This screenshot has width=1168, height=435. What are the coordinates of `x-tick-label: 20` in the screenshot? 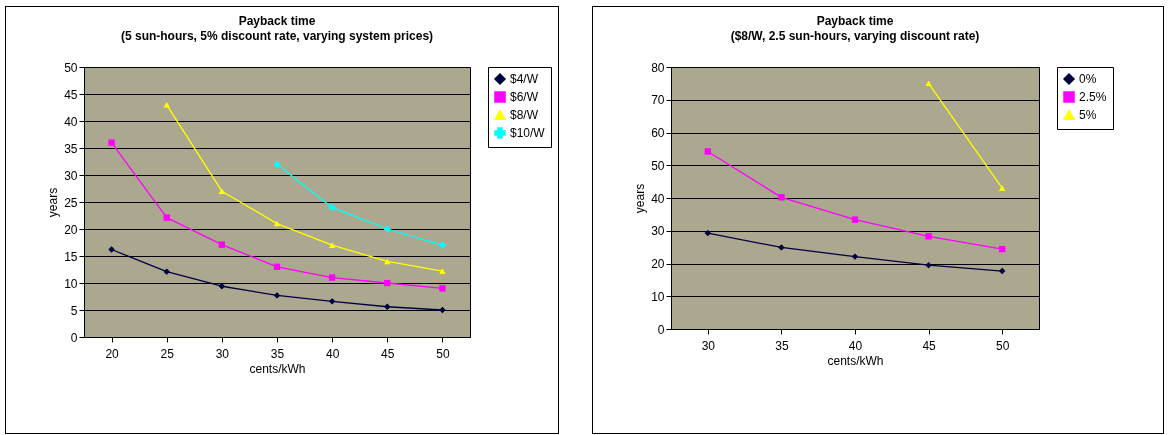 It's located at (112, 353).